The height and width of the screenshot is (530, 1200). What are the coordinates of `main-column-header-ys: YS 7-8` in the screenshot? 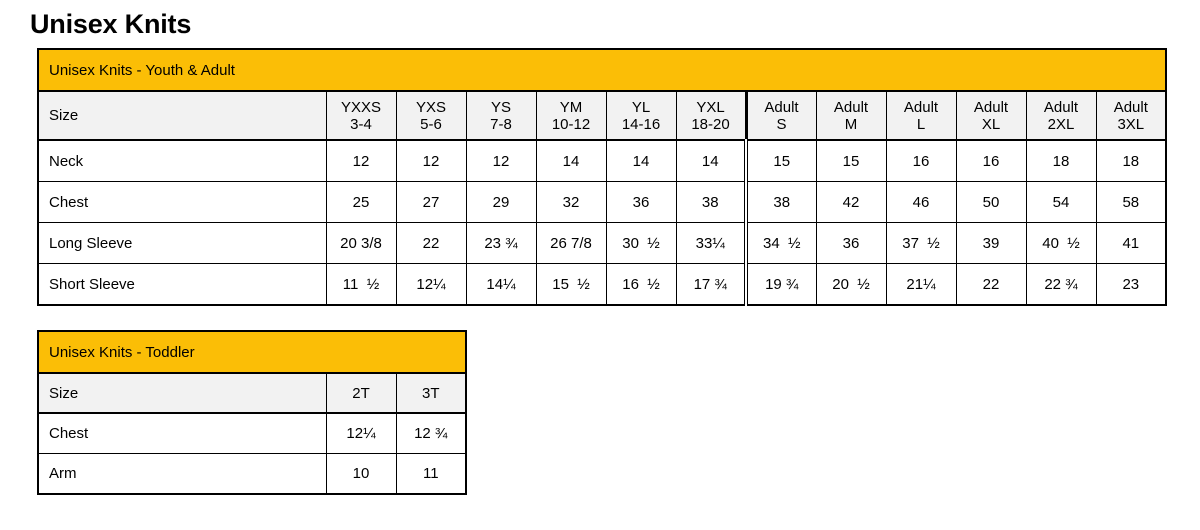 It's located at (501, 115).